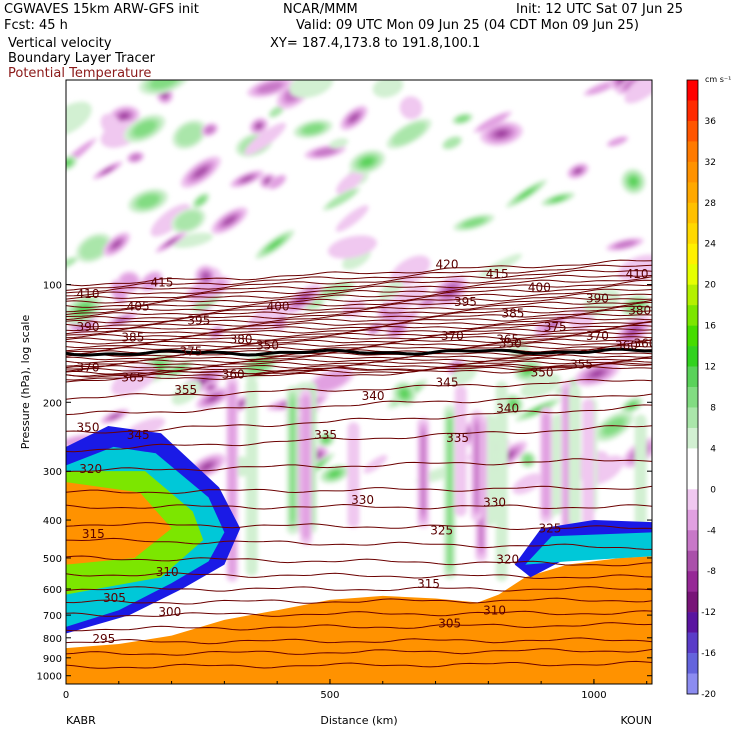  Describe the element at coordinates (49, 677) in the screenshot. I see `y-tick-label: 1000` at that location.